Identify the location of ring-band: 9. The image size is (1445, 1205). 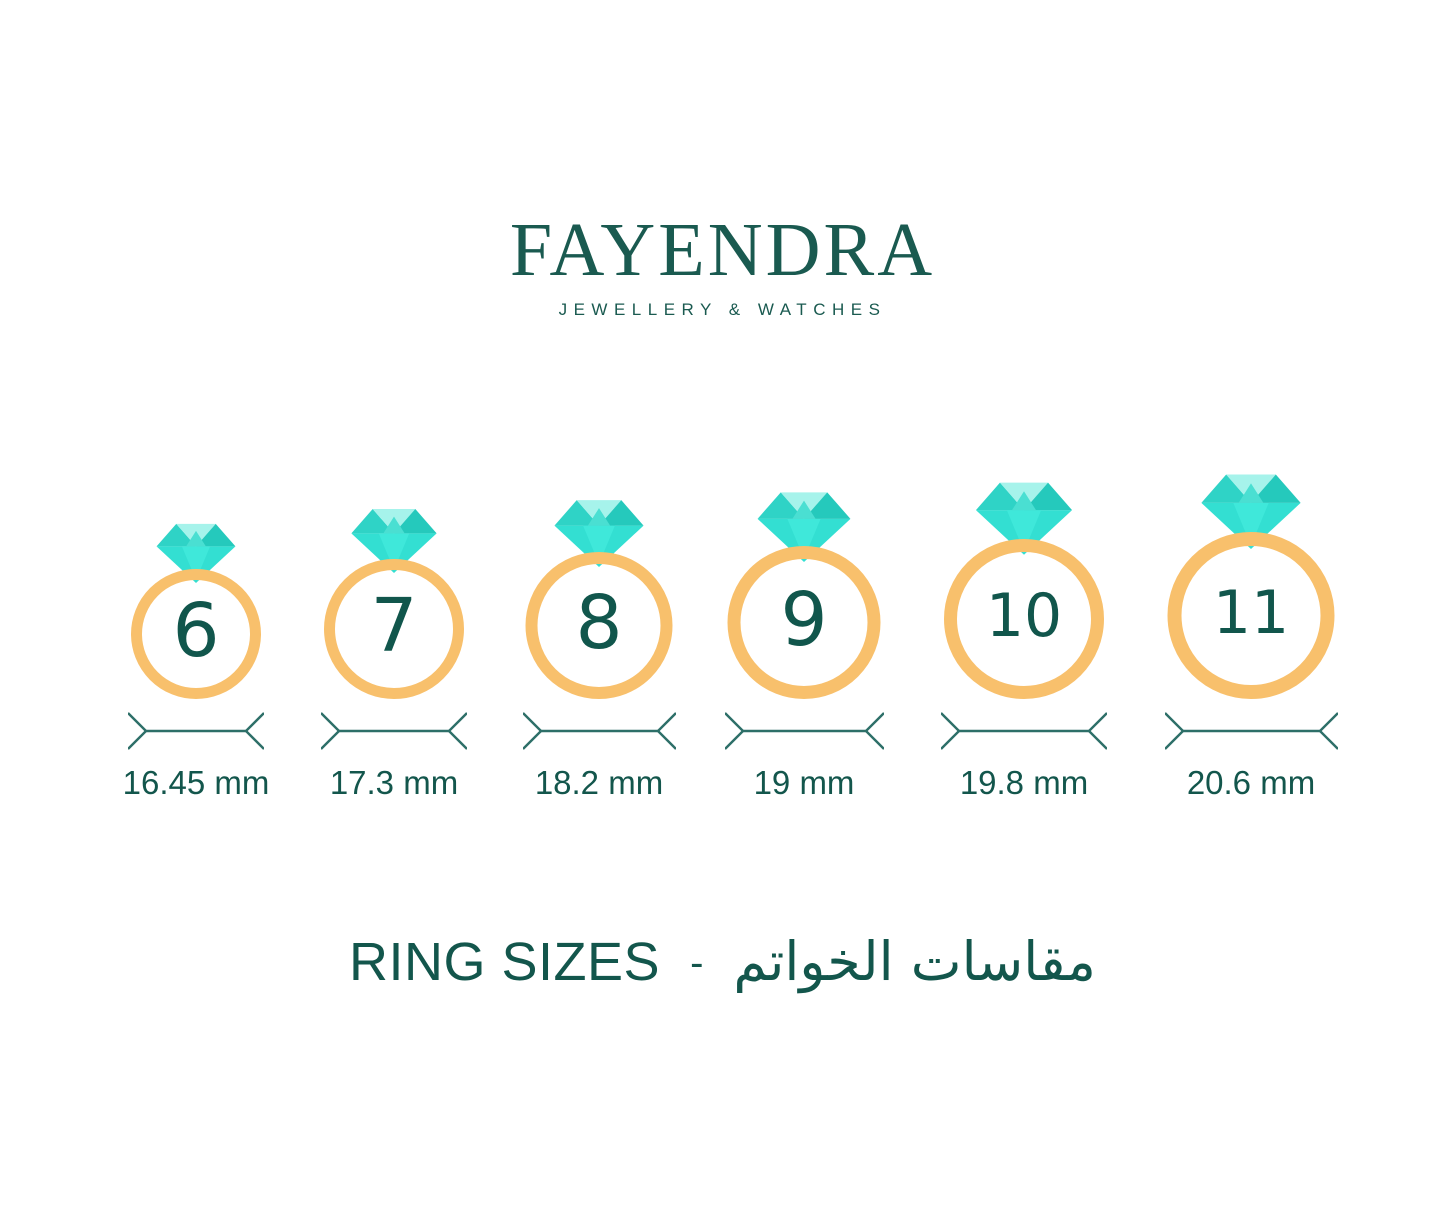
(804, 622).